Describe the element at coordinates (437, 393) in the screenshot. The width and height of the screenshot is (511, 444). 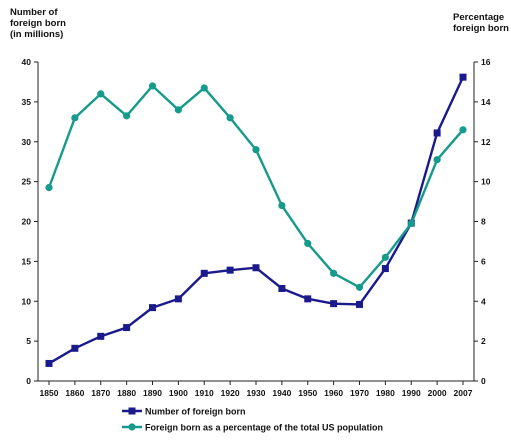
I see `x-tick-label: 2000` at that location.